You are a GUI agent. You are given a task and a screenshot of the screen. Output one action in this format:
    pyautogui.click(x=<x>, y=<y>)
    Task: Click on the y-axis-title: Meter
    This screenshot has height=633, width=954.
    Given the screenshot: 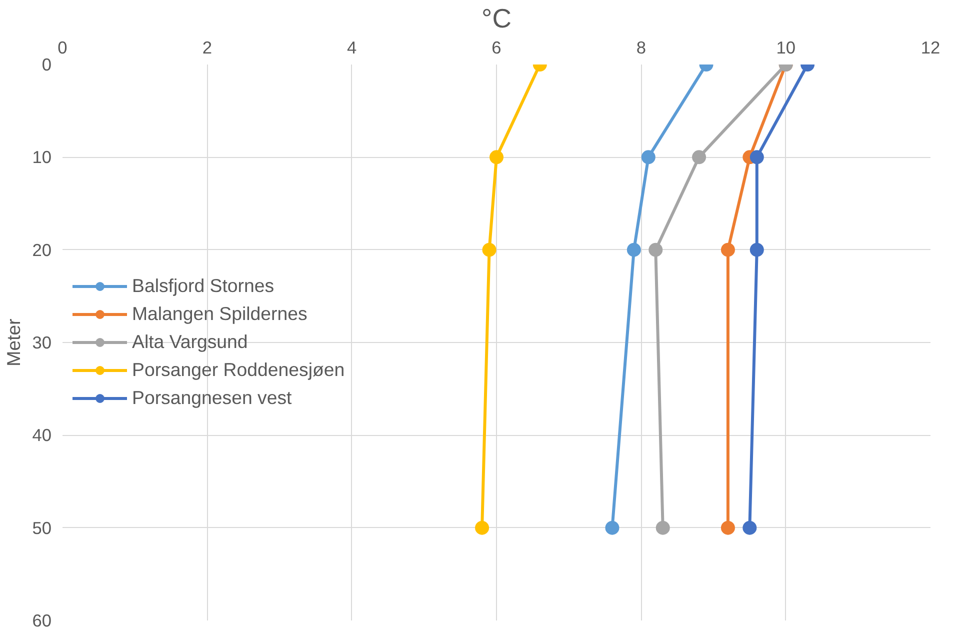 What is the action you would take?
    pyautogui.click(x=13, y=342)
    